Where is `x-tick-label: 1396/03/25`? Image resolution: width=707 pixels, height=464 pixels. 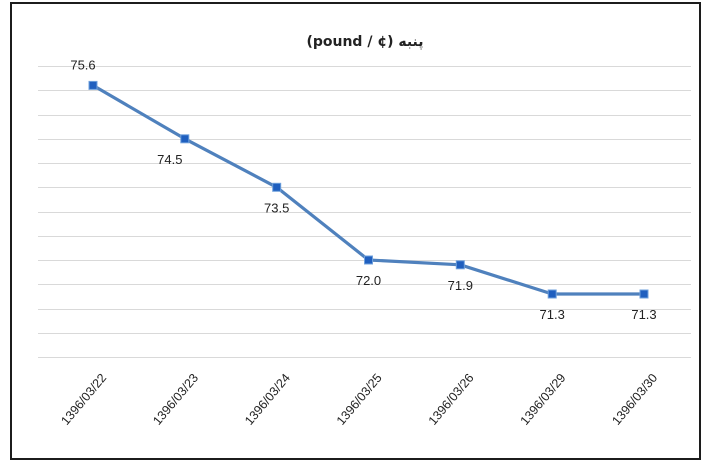 x-tick-label: 1396/03/25 is located at coordinates (359, 399).